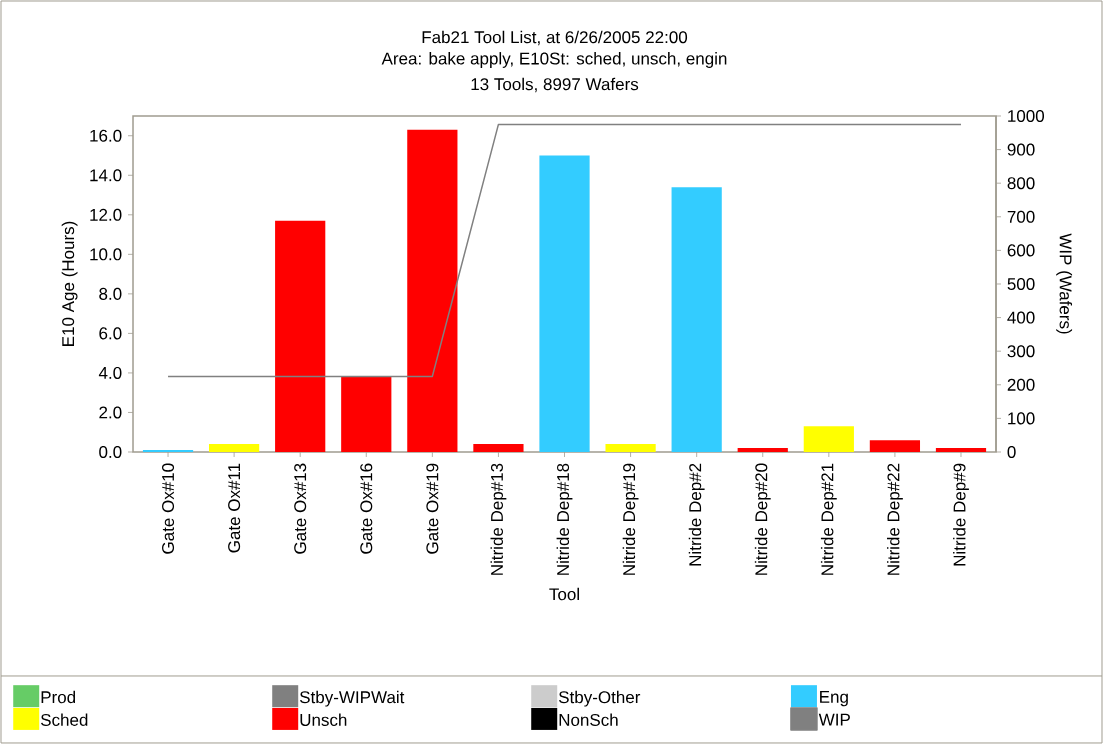  I want to click on legend-label: WIP, so click(834, 719).